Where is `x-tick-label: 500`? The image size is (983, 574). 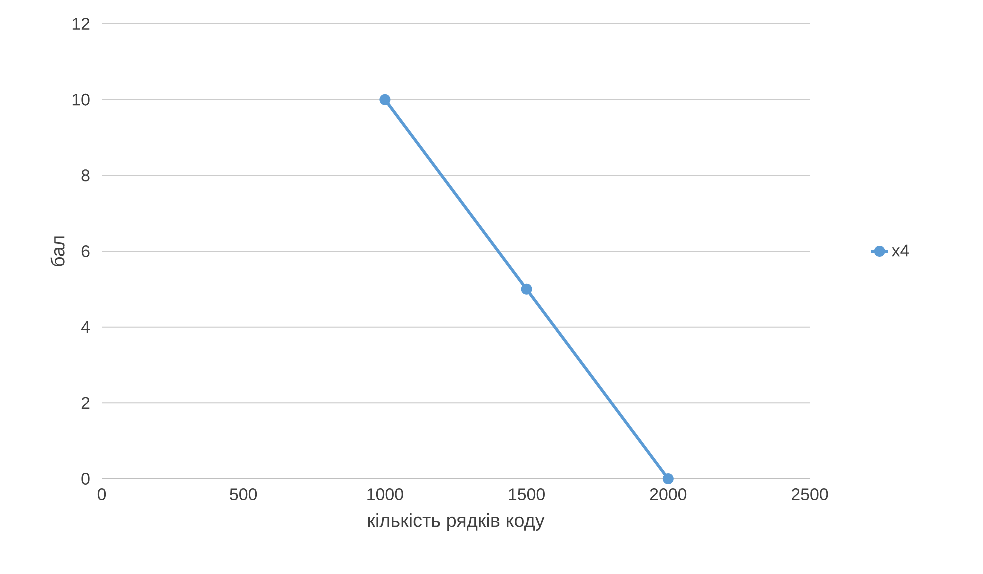 x-tick-label: 500 is located at coordinates (244, 494).